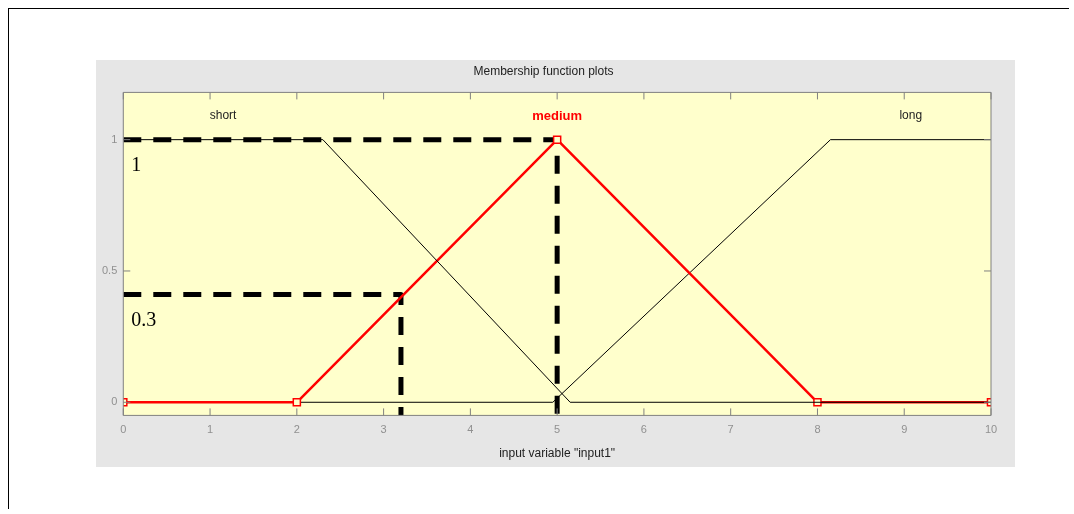 This screenshot has width=1074, height=514. Describe the element at coordinates (543, 70) in the screenshot. I see `chart-title: Membership function plots` at that location.